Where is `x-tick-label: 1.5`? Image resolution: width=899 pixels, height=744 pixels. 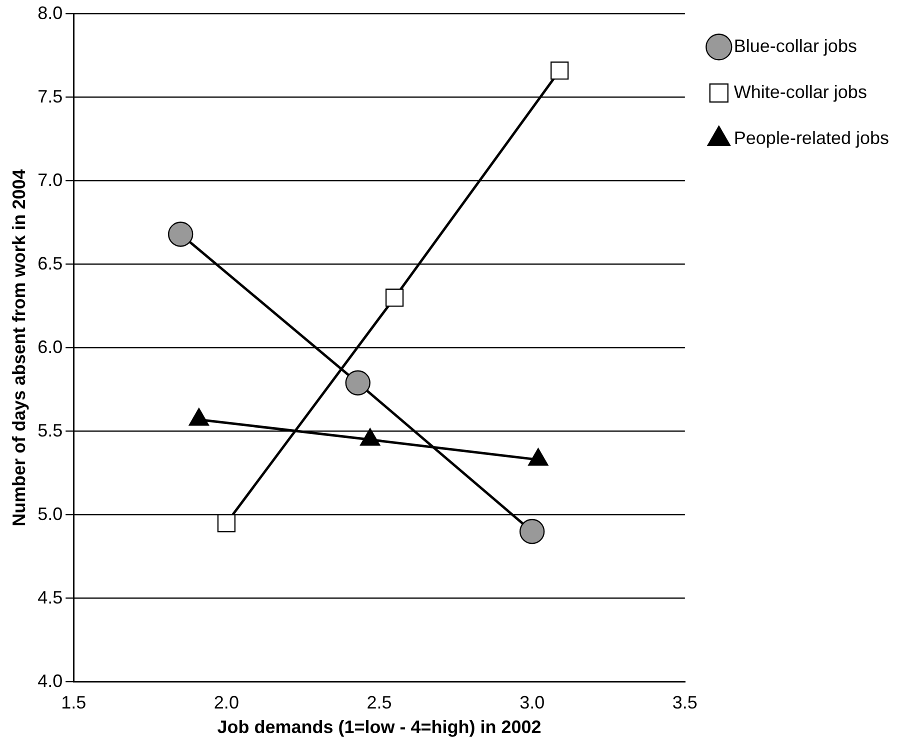 x-tick-label: 1.5 is located at coordinates (73, 702).